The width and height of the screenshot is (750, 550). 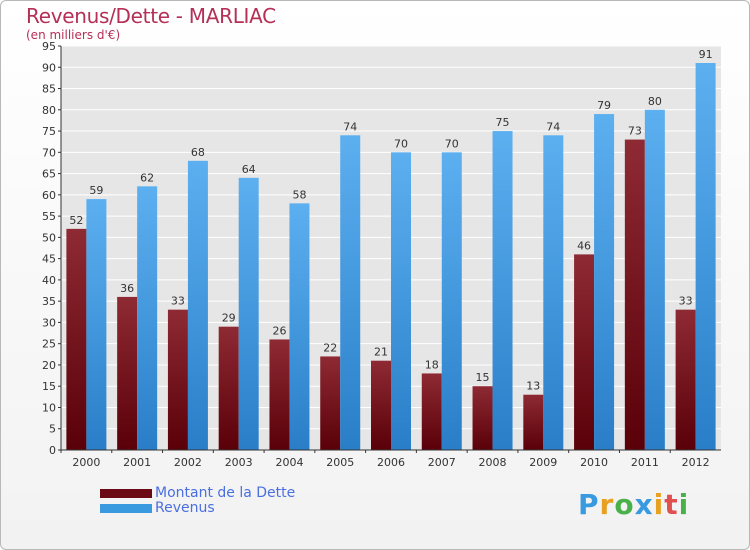 What do you see at coordinates (706, 54) in the screenshot?
I see `data-label: 91` at bounding box center [706, 54].